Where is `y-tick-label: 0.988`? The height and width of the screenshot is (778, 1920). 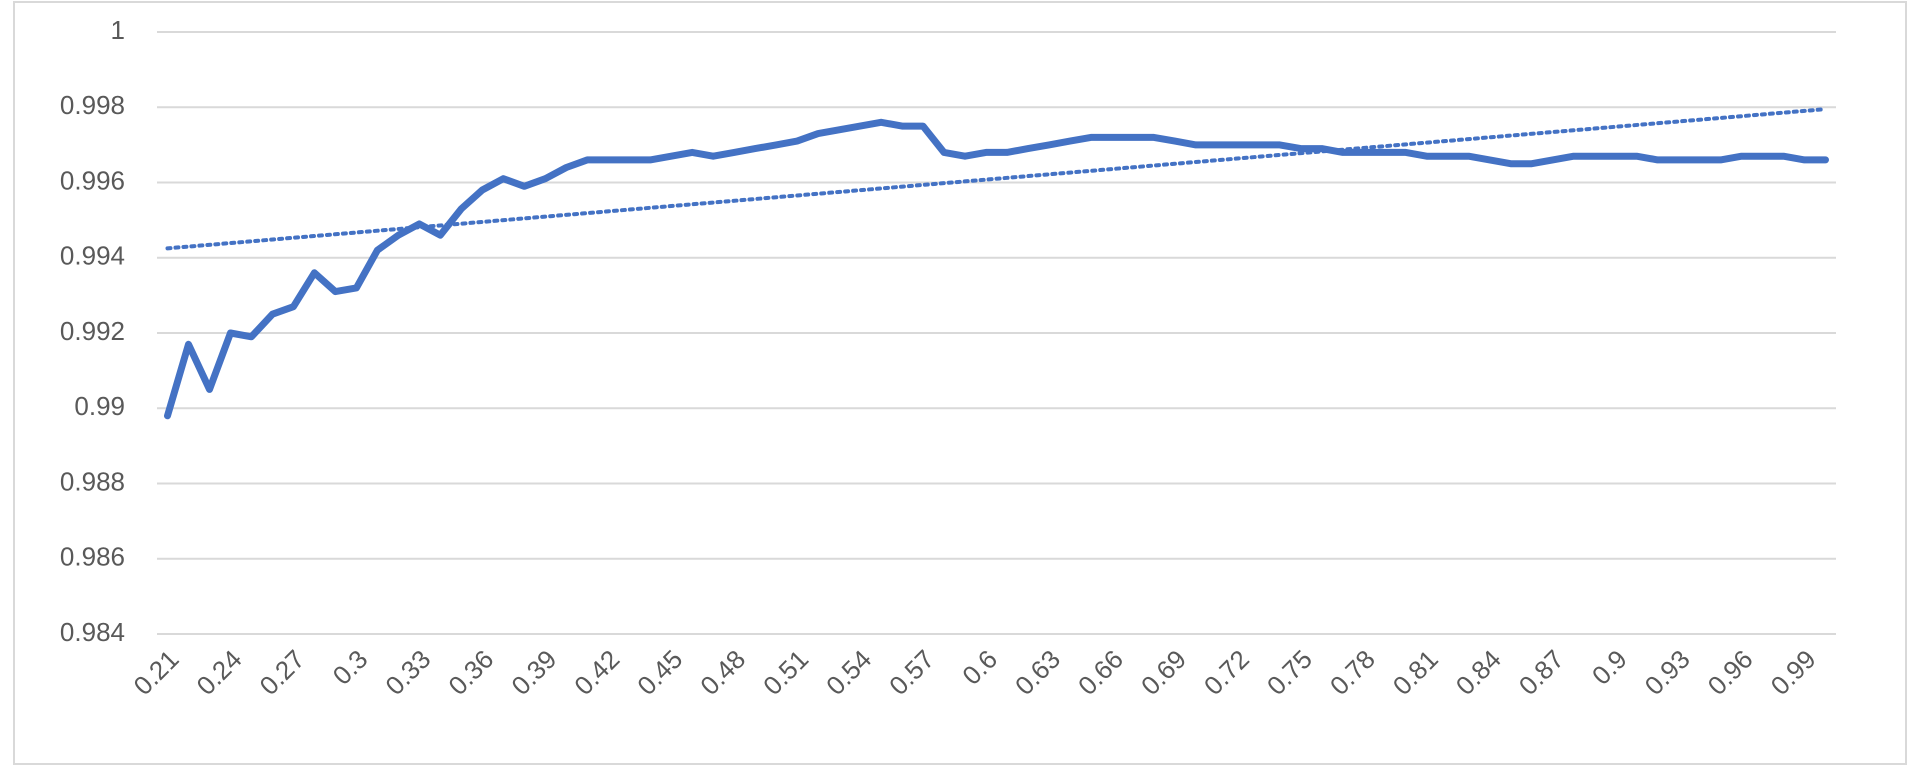
y-tick-label: 0.988 is located at coordinates (92, 481).